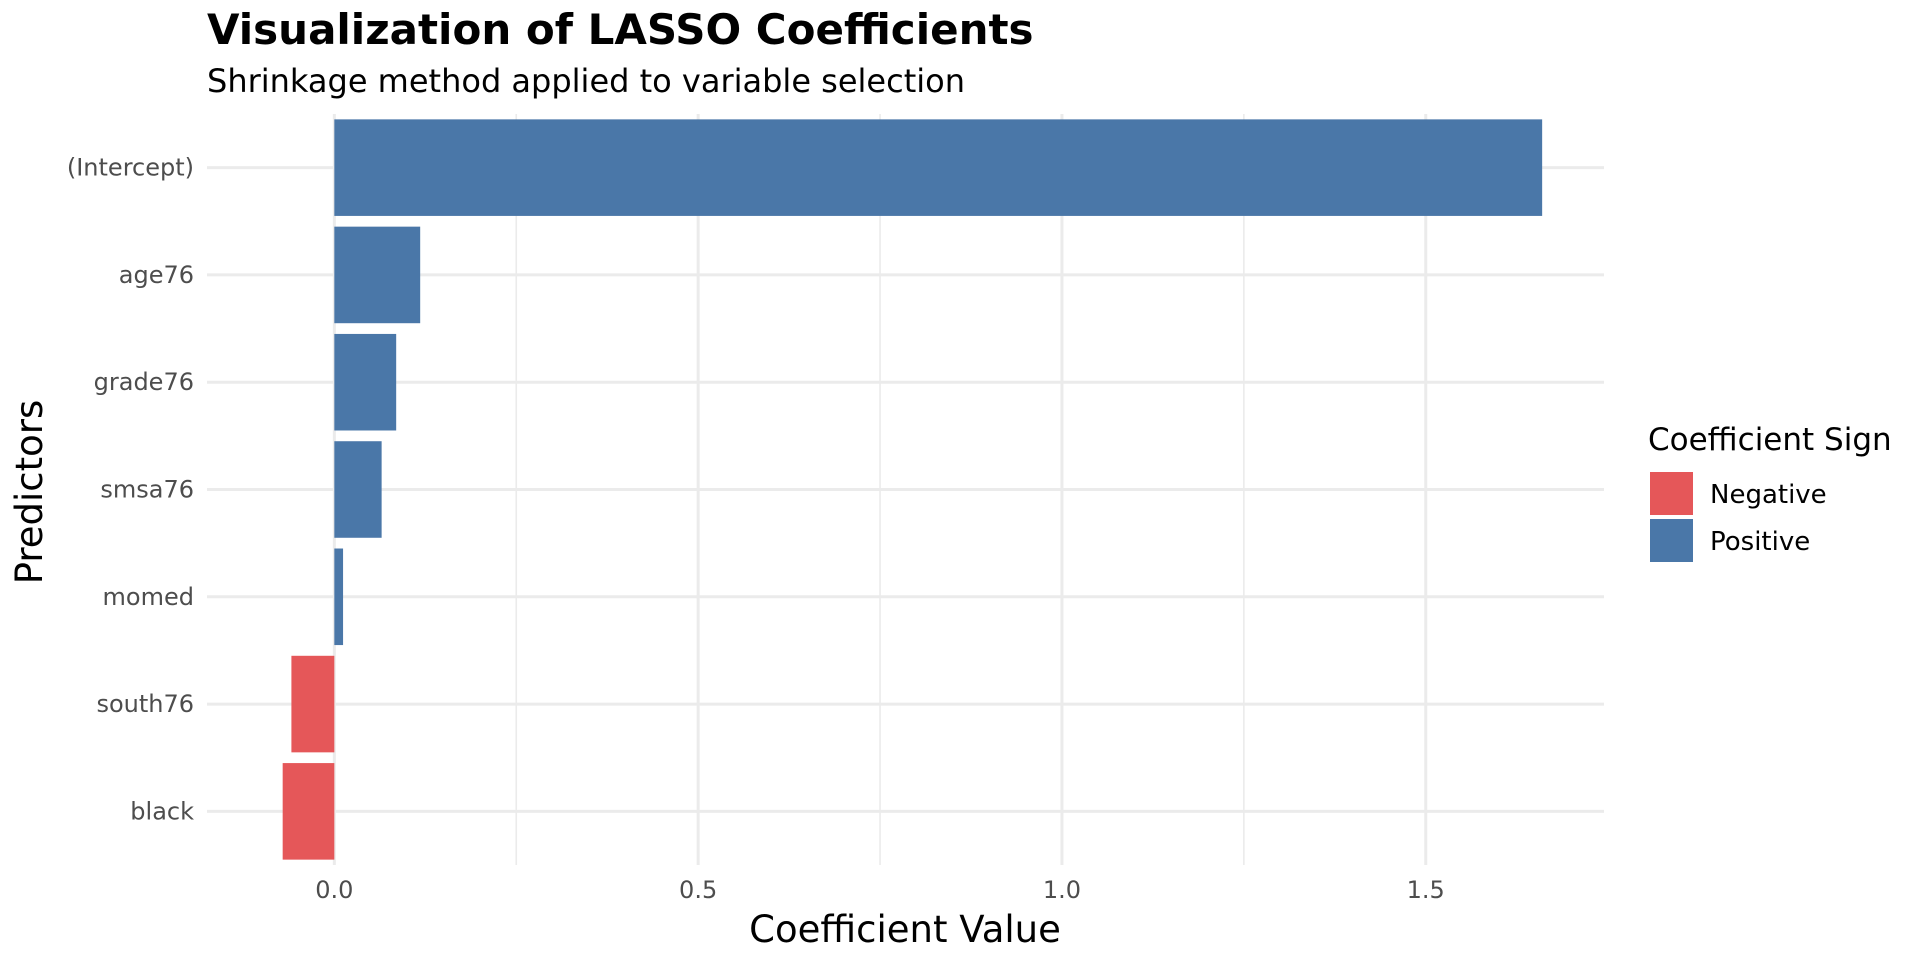  What do you see at coordinates (1671, 493) in the screenshot?
I see `legend-swatch-negative` at bounding box center [1671, 493].